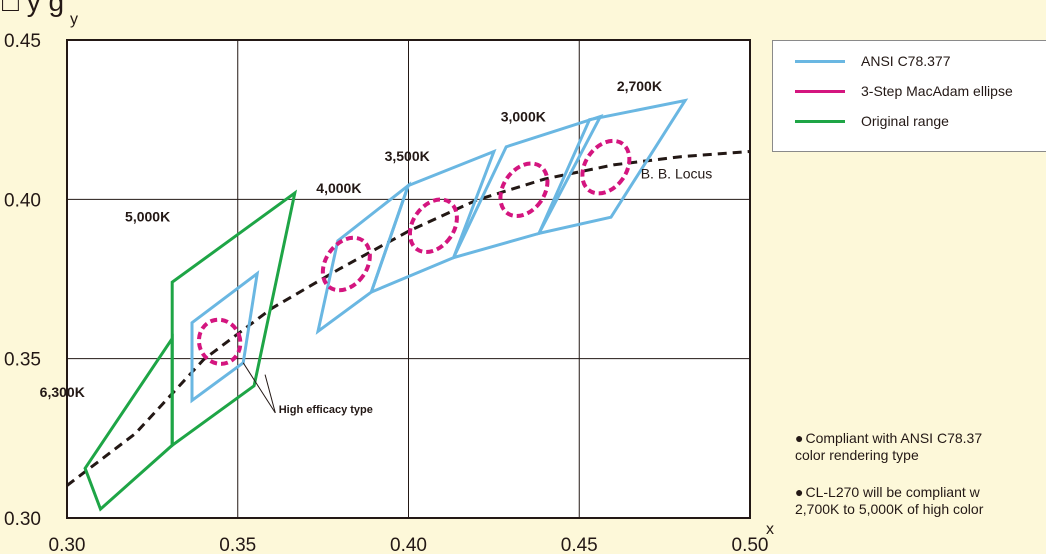 This screenshot has width=1046, height=554. Describe the element at coordinates (820, 61) in the screenshot. I see `legend-swatch-ansi` at that location.